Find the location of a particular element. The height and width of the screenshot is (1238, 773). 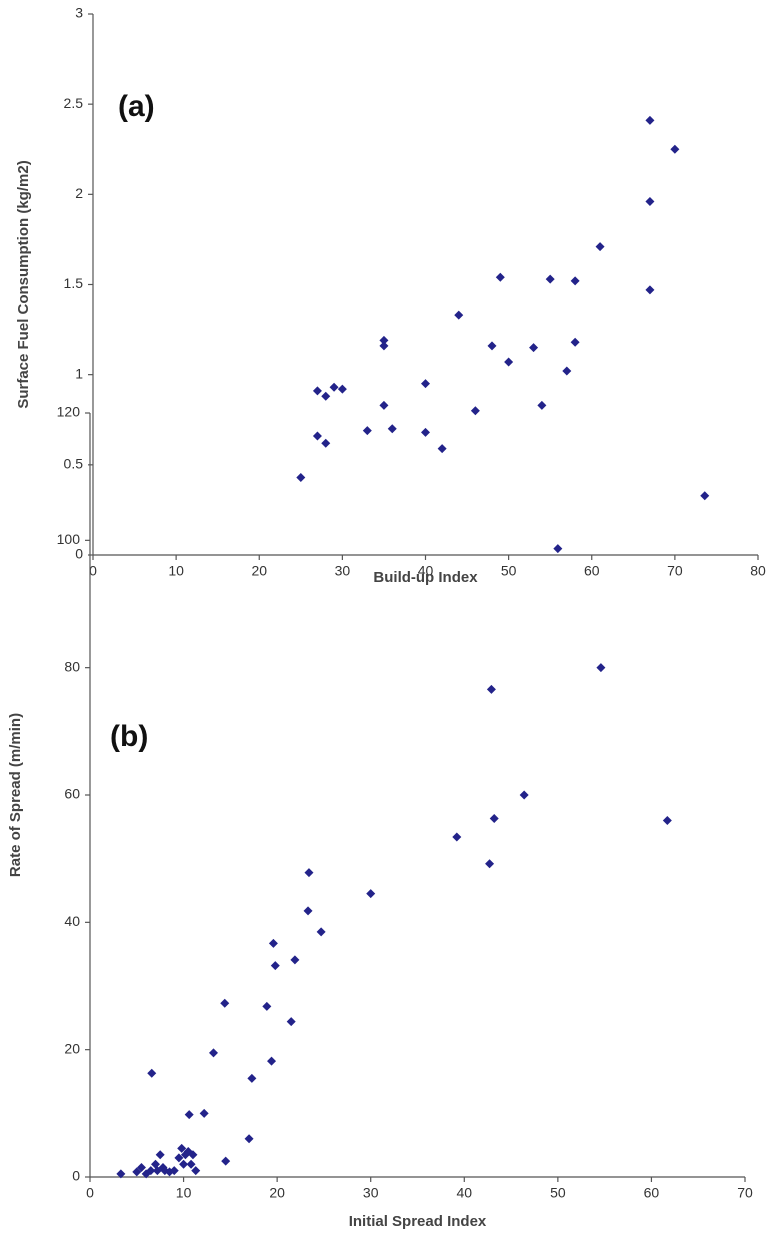

x-axis-label: Initial Spread Index is located at coordinates (418, 1221).